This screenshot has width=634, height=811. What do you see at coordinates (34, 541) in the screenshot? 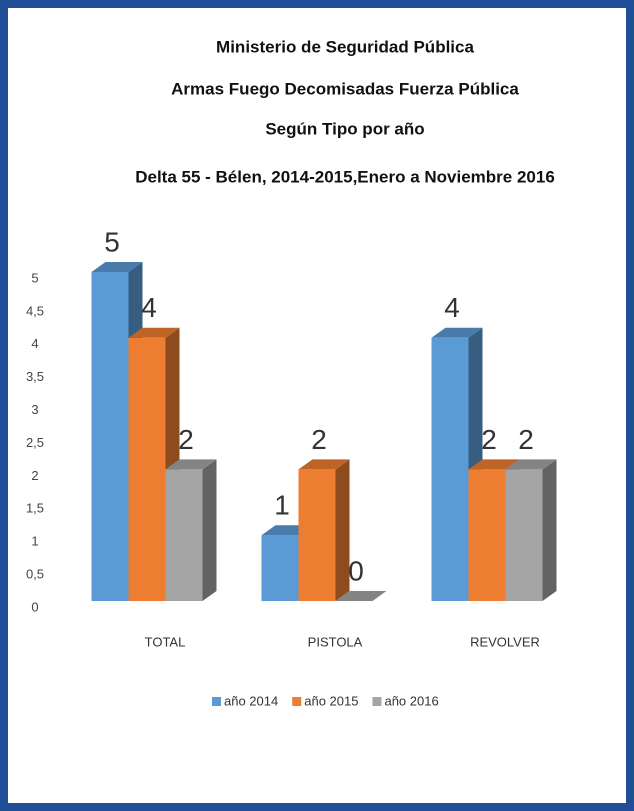
I see `y-tick-label: 1` at bounding box center [34, 541].